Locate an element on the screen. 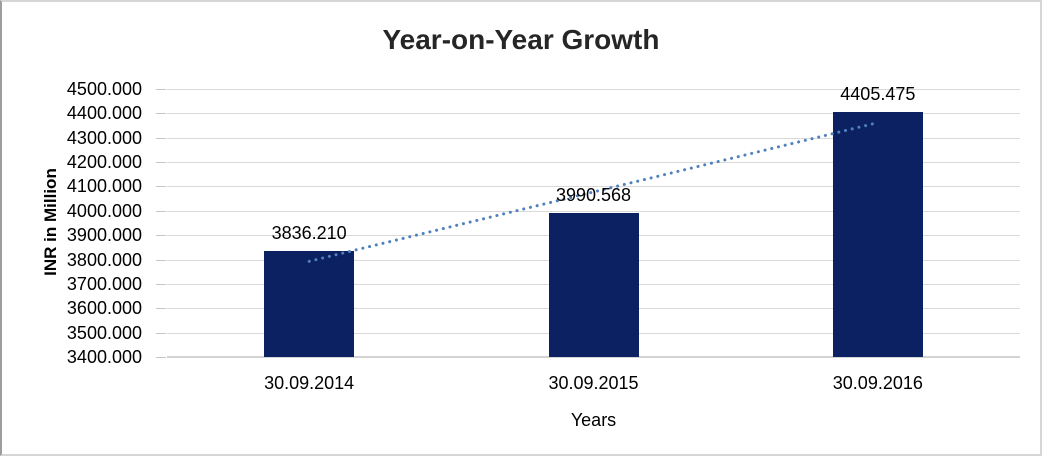 The height and width of the screenshot is (456, 1042). y-tick-label: 3500.000 is located at coordinates (104, 332).